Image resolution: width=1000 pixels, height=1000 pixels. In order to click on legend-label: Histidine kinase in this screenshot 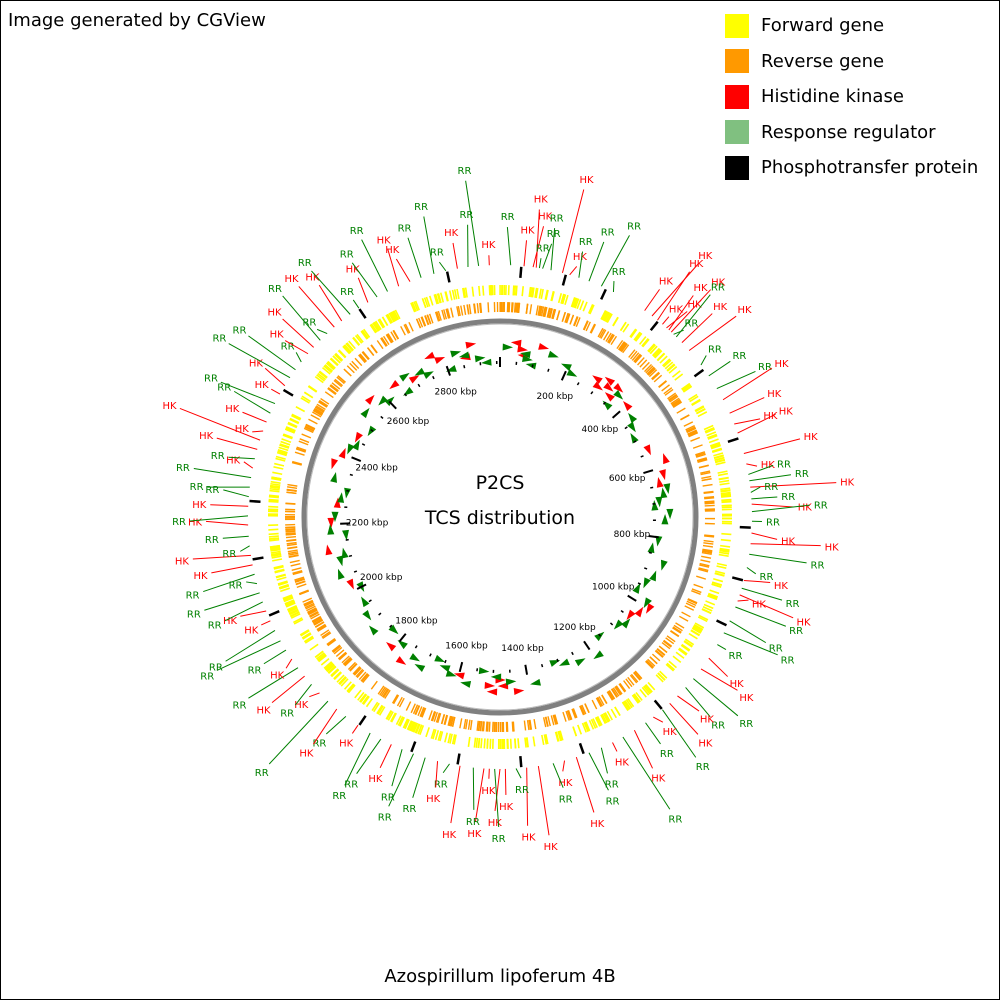, I will do `click(832, 97)`.